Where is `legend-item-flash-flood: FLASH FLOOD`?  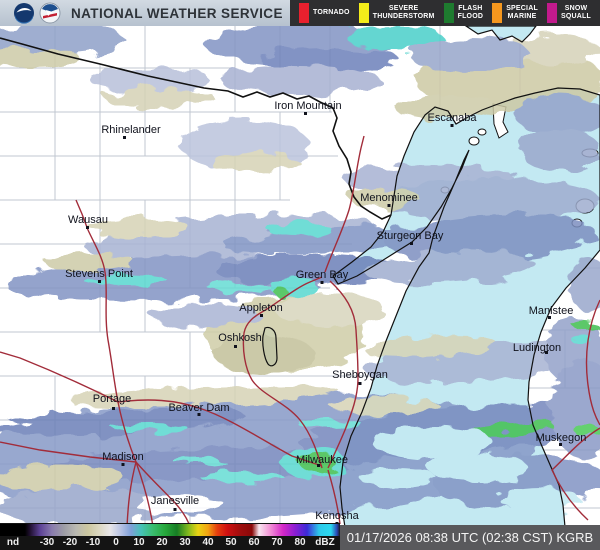 legend-item-flash-flood: FLASH FLOOD is located at coordinates (463, 13).